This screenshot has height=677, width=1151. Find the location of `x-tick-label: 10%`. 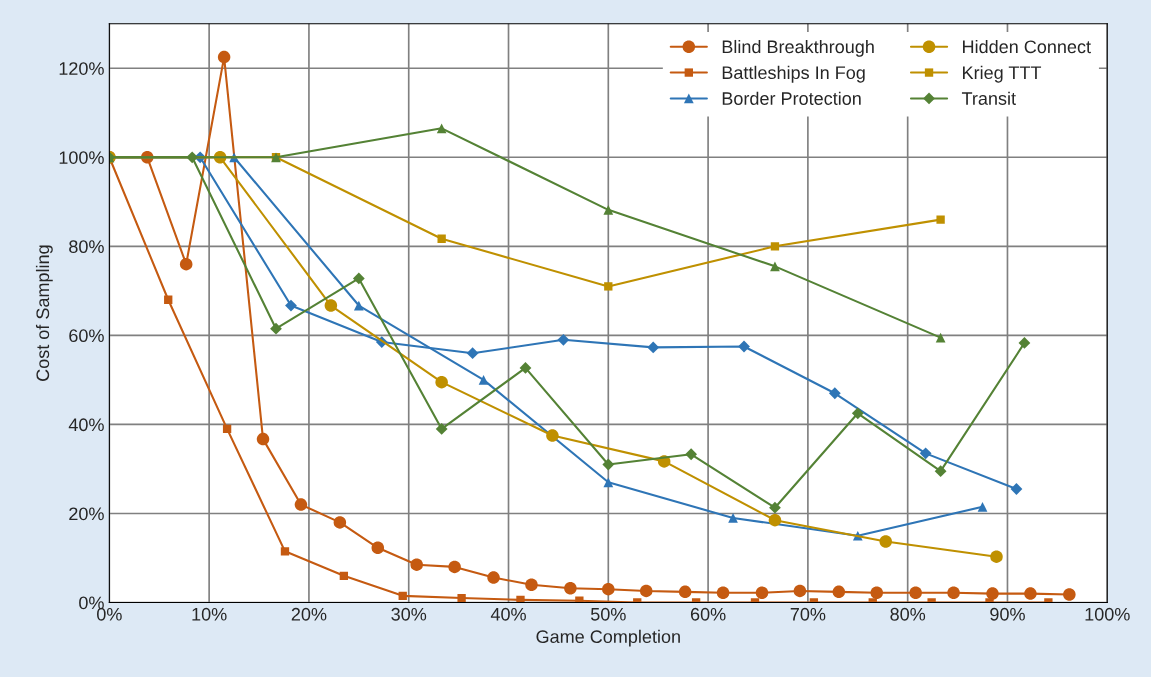

x-tick-label: 10% is located at coordinates (209, 614).